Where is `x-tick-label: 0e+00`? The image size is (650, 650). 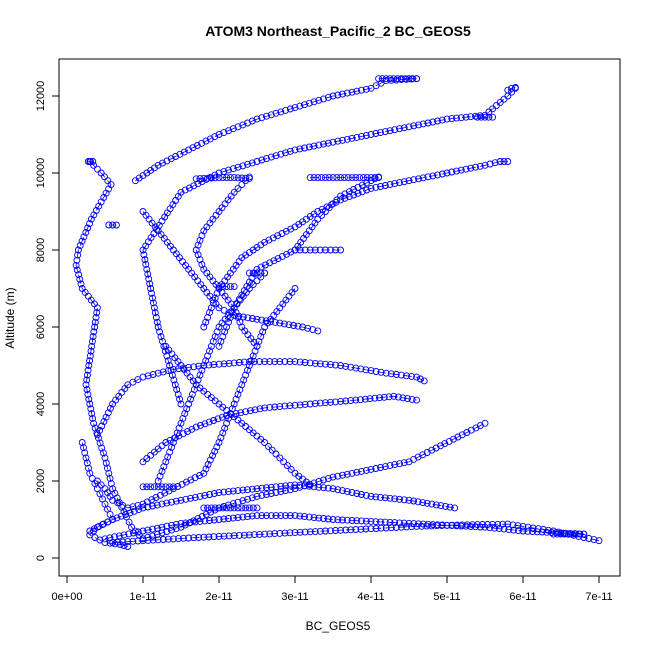 x-tick-label: 0e+00 is located at coordinates (67, 597).